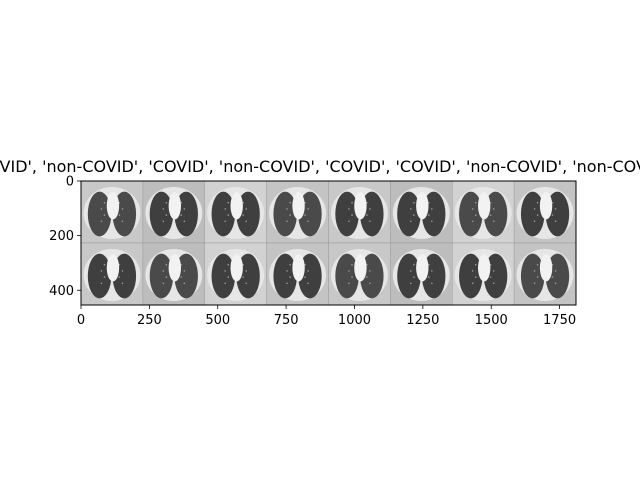  I want to click on x-tick-label: 1250, so click(422, 320).